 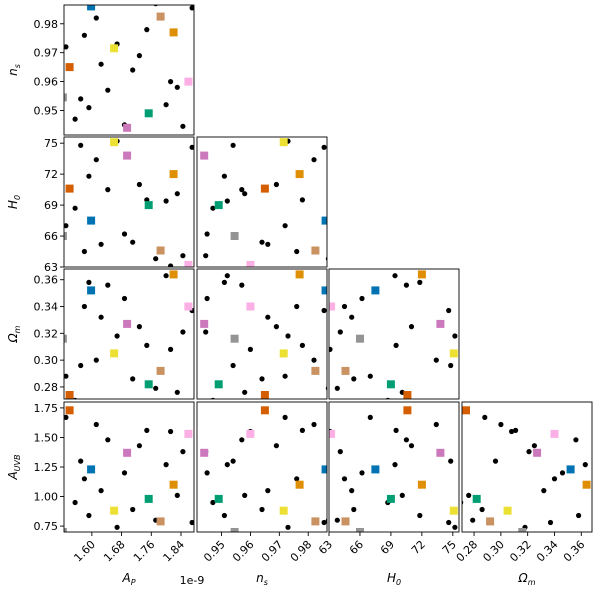 I want to click on y-tick-label: 0.32, so click(x=46, y=333).